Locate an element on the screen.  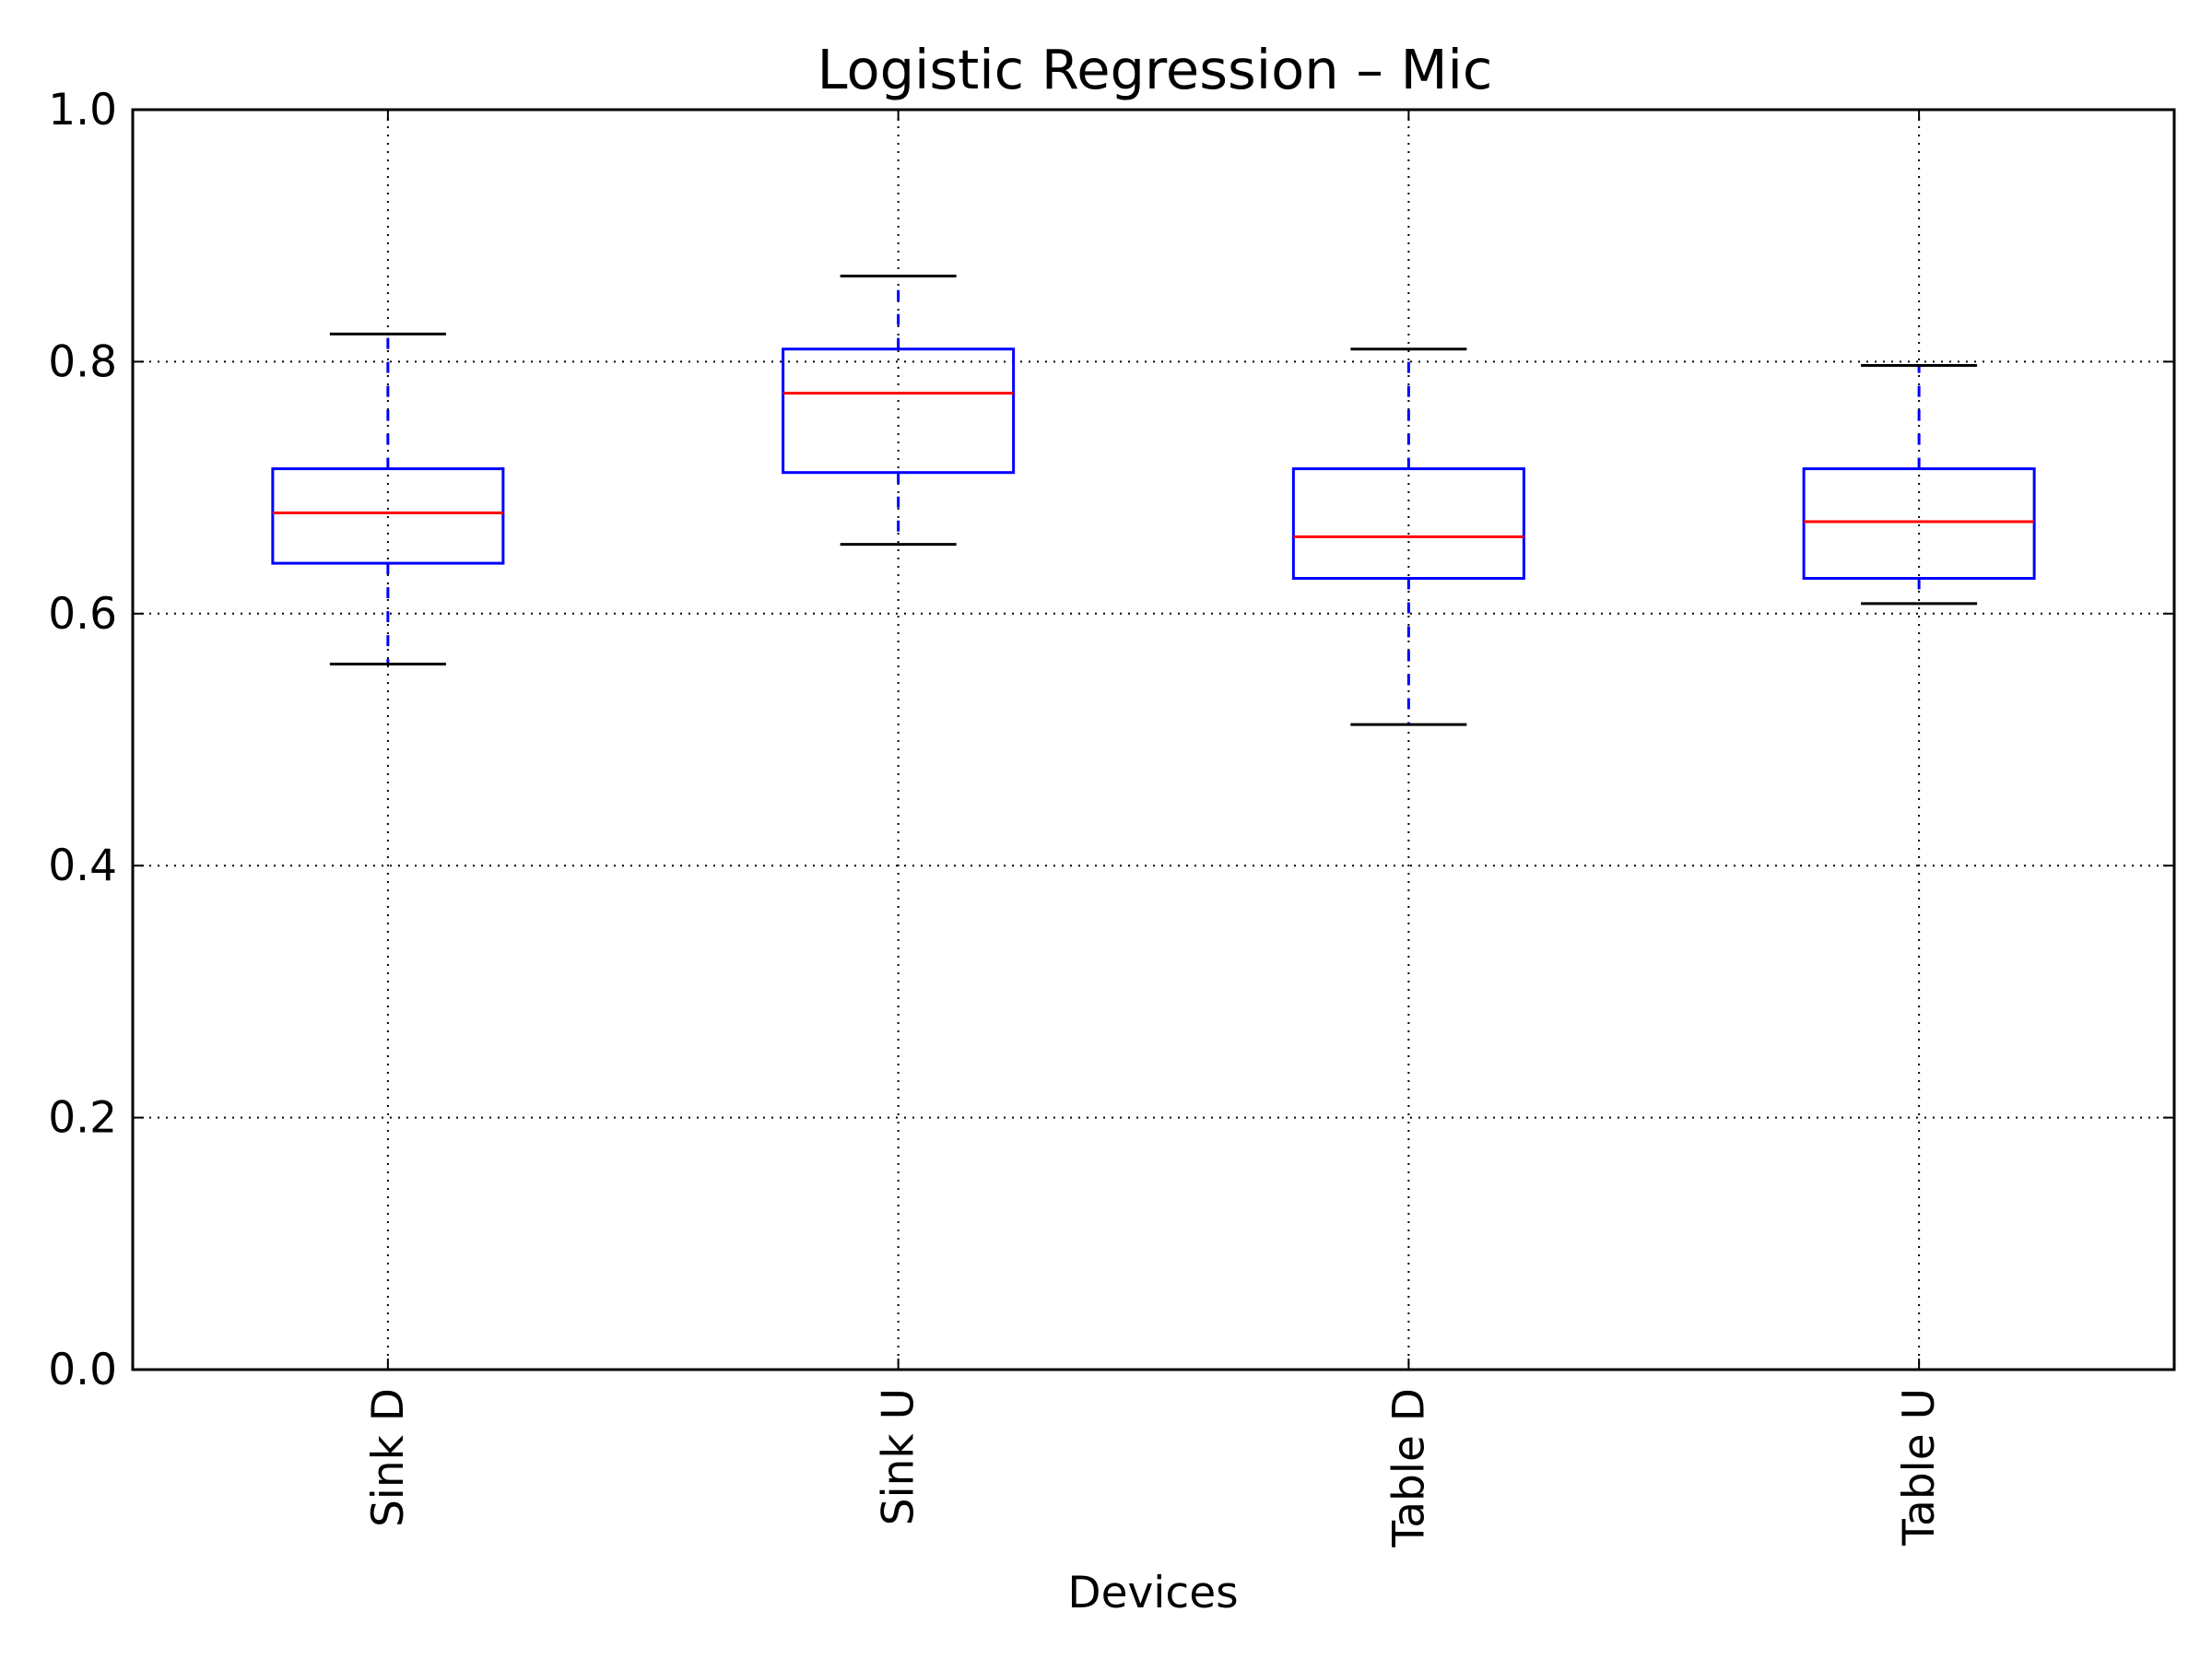
y-tick-label: 0.2 is located at coordinates (82, 1118).